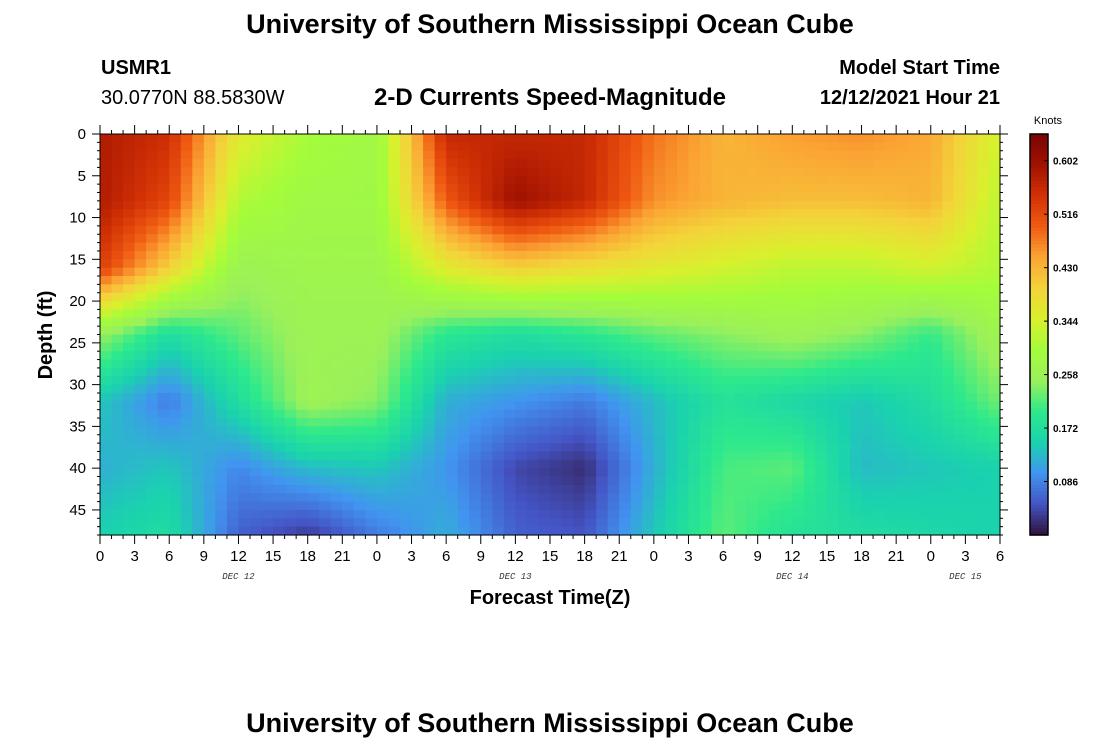  Describe the element at coordinates (77, 510) in the screenshot. I see `y-tick-label: 45` at that location.